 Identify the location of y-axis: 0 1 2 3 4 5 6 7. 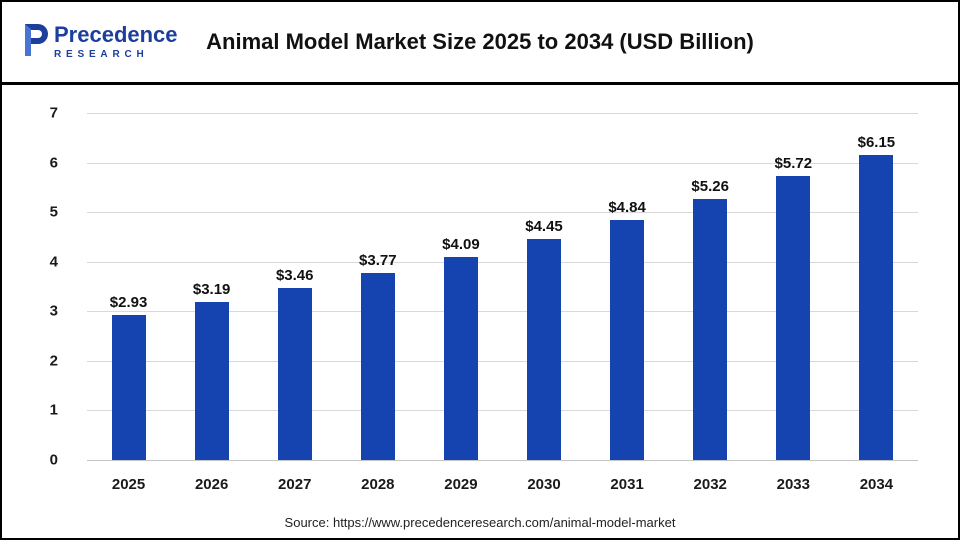
(37, 287).